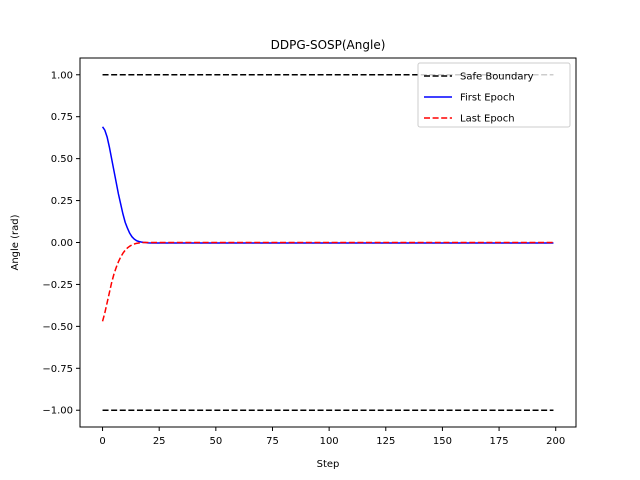 This screenshot has width=640, height=480. I want to click on x-tick-label: 175, so click(499, 441).